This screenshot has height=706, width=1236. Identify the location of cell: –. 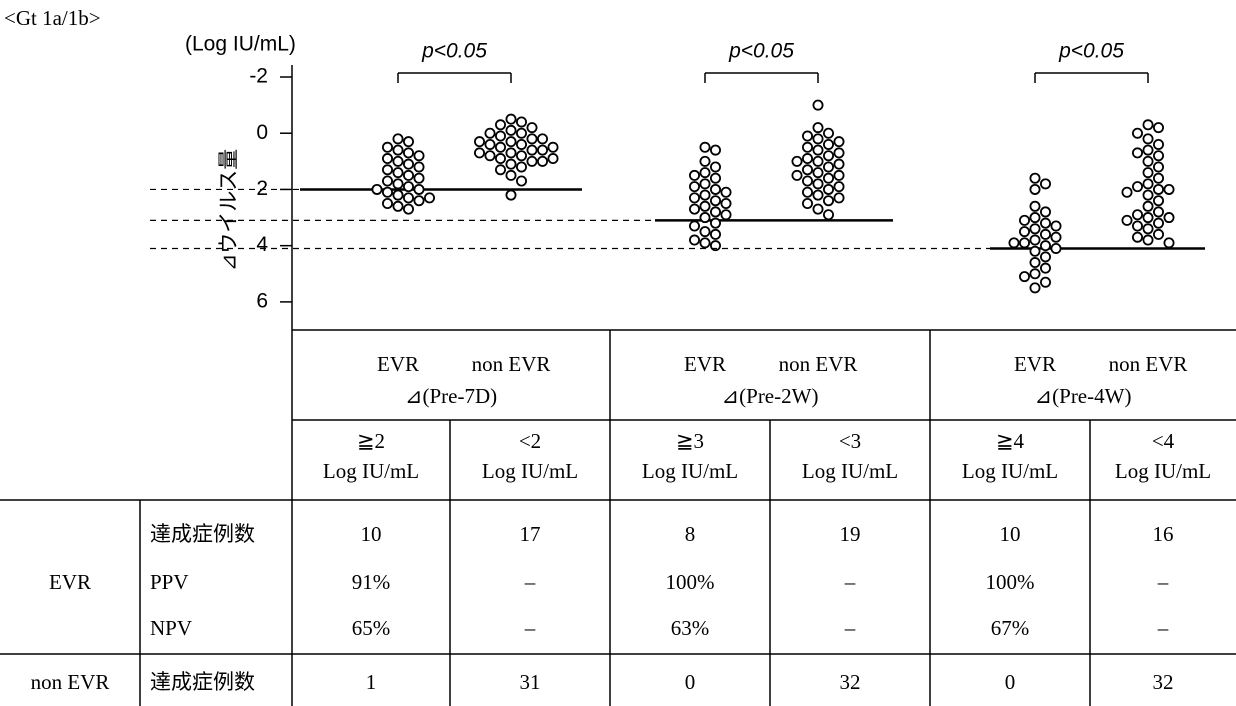
(1163, 628).